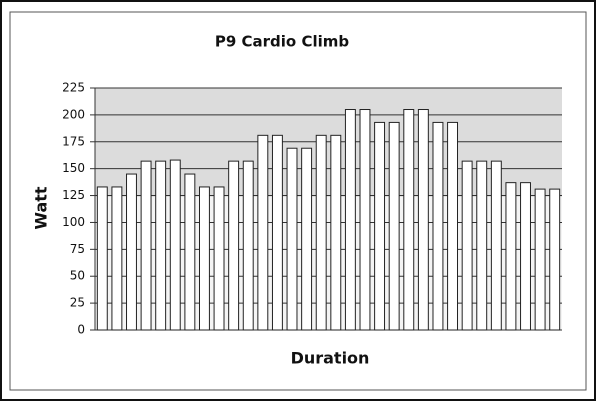 Image resolution: width=596 pixels, height=401 pixels. Describe the element at coordinates (41, 208) in the screenshot. I see `y-axis-title: Watt` at that location.